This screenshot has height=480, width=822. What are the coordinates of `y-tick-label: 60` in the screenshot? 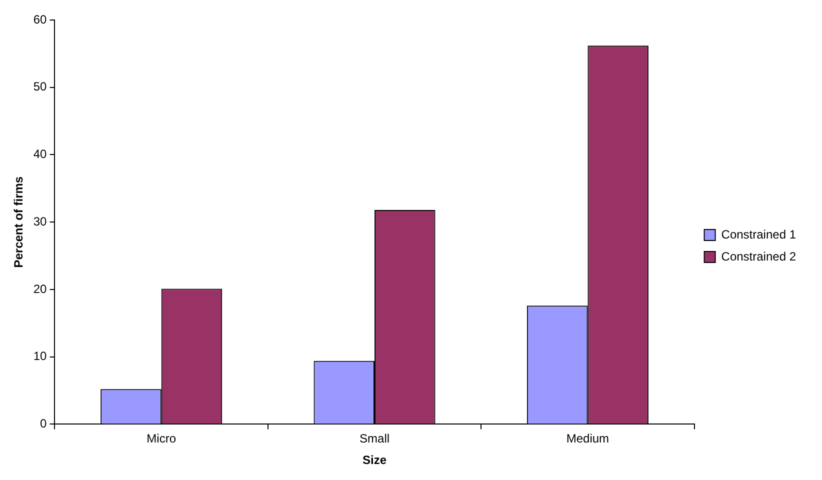 It's located at (40, 19).